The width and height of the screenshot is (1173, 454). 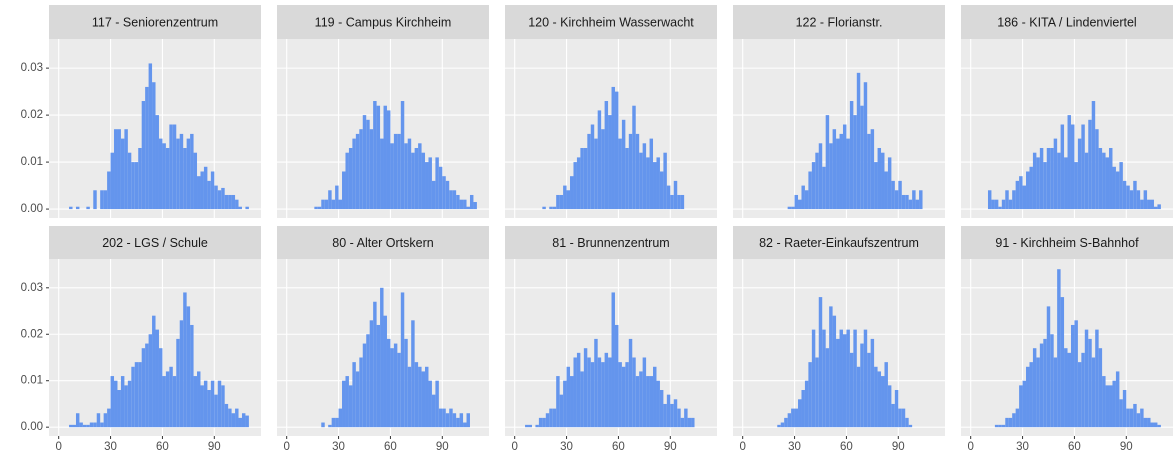 What do you see at coordinates (32, 334) in the screenshot?
I see `y-tick-label: 0.02` at bounding box center [32, 334].